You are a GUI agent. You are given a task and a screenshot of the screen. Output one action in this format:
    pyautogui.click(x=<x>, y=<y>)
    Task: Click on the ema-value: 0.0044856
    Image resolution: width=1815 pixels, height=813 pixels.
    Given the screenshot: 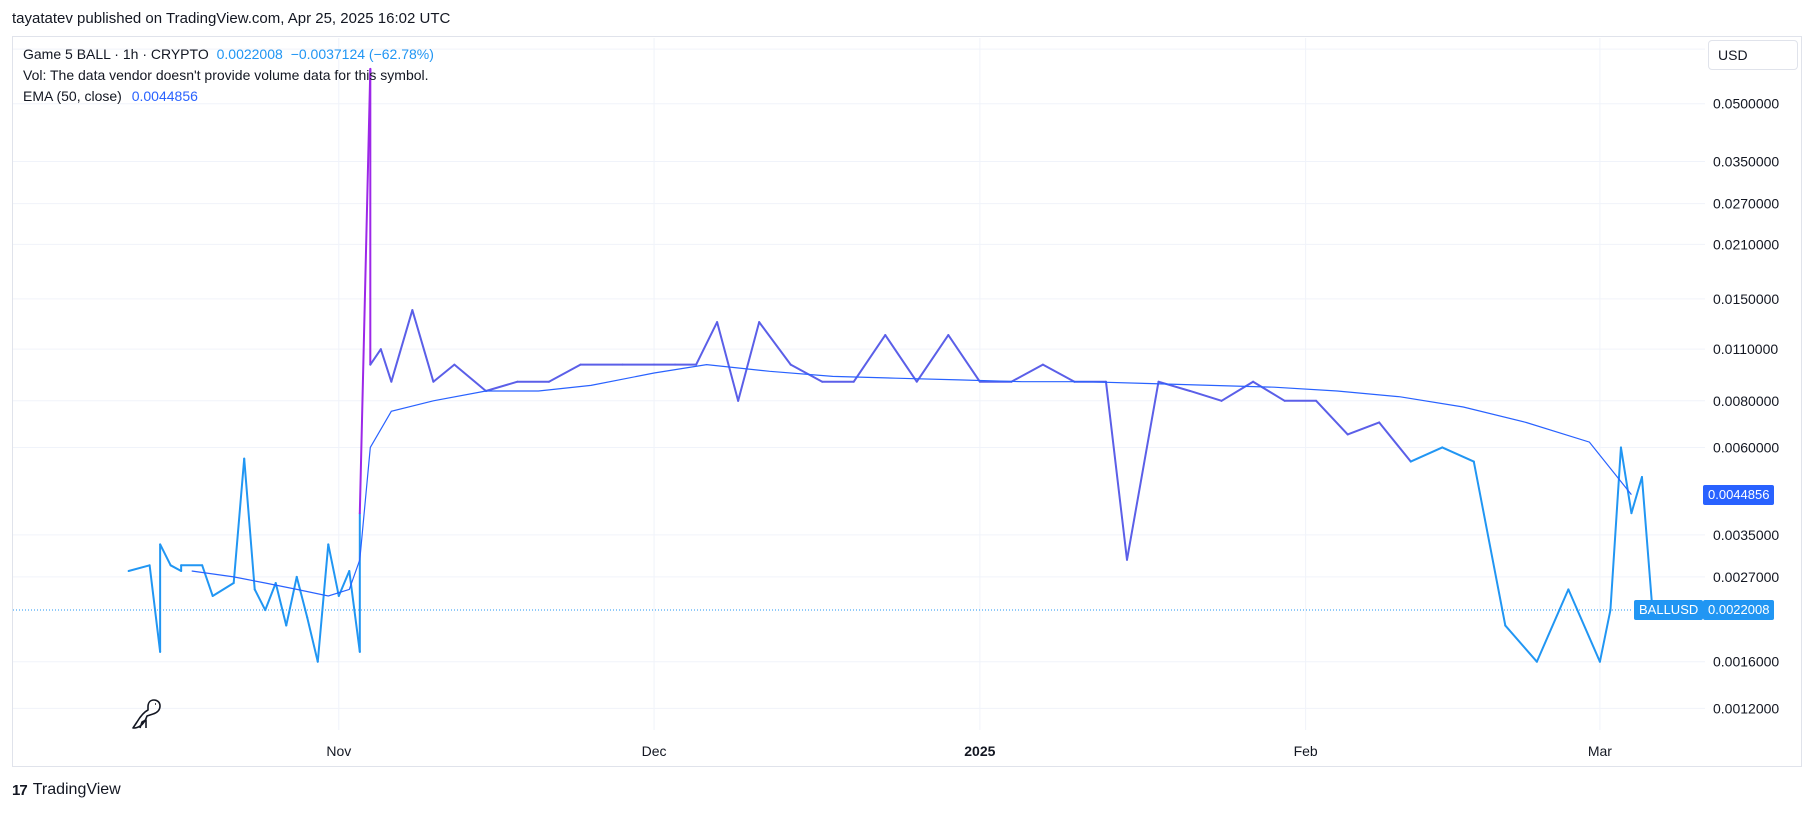 What is the action you would take?
    pyautogui.click(x=164, y=96)
    